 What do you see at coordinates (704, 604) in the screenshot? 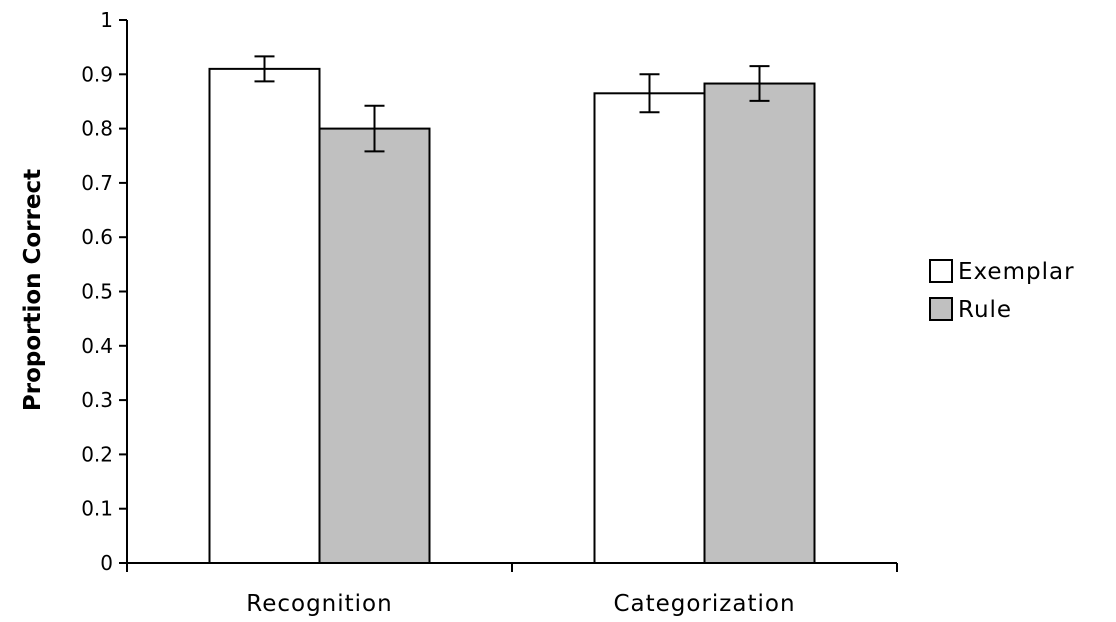
I see `x-category-label: Categorization` at bounding box center [704, 604].